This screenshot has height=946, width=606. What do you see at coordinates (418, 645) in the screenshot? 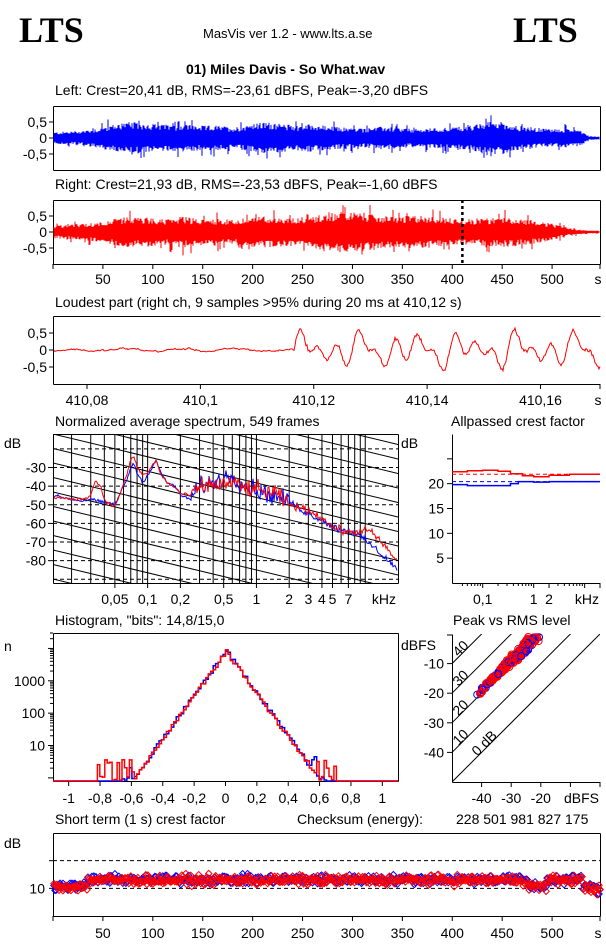
I see `y-axis-label: dBFS` at bounding box center [418, 645].